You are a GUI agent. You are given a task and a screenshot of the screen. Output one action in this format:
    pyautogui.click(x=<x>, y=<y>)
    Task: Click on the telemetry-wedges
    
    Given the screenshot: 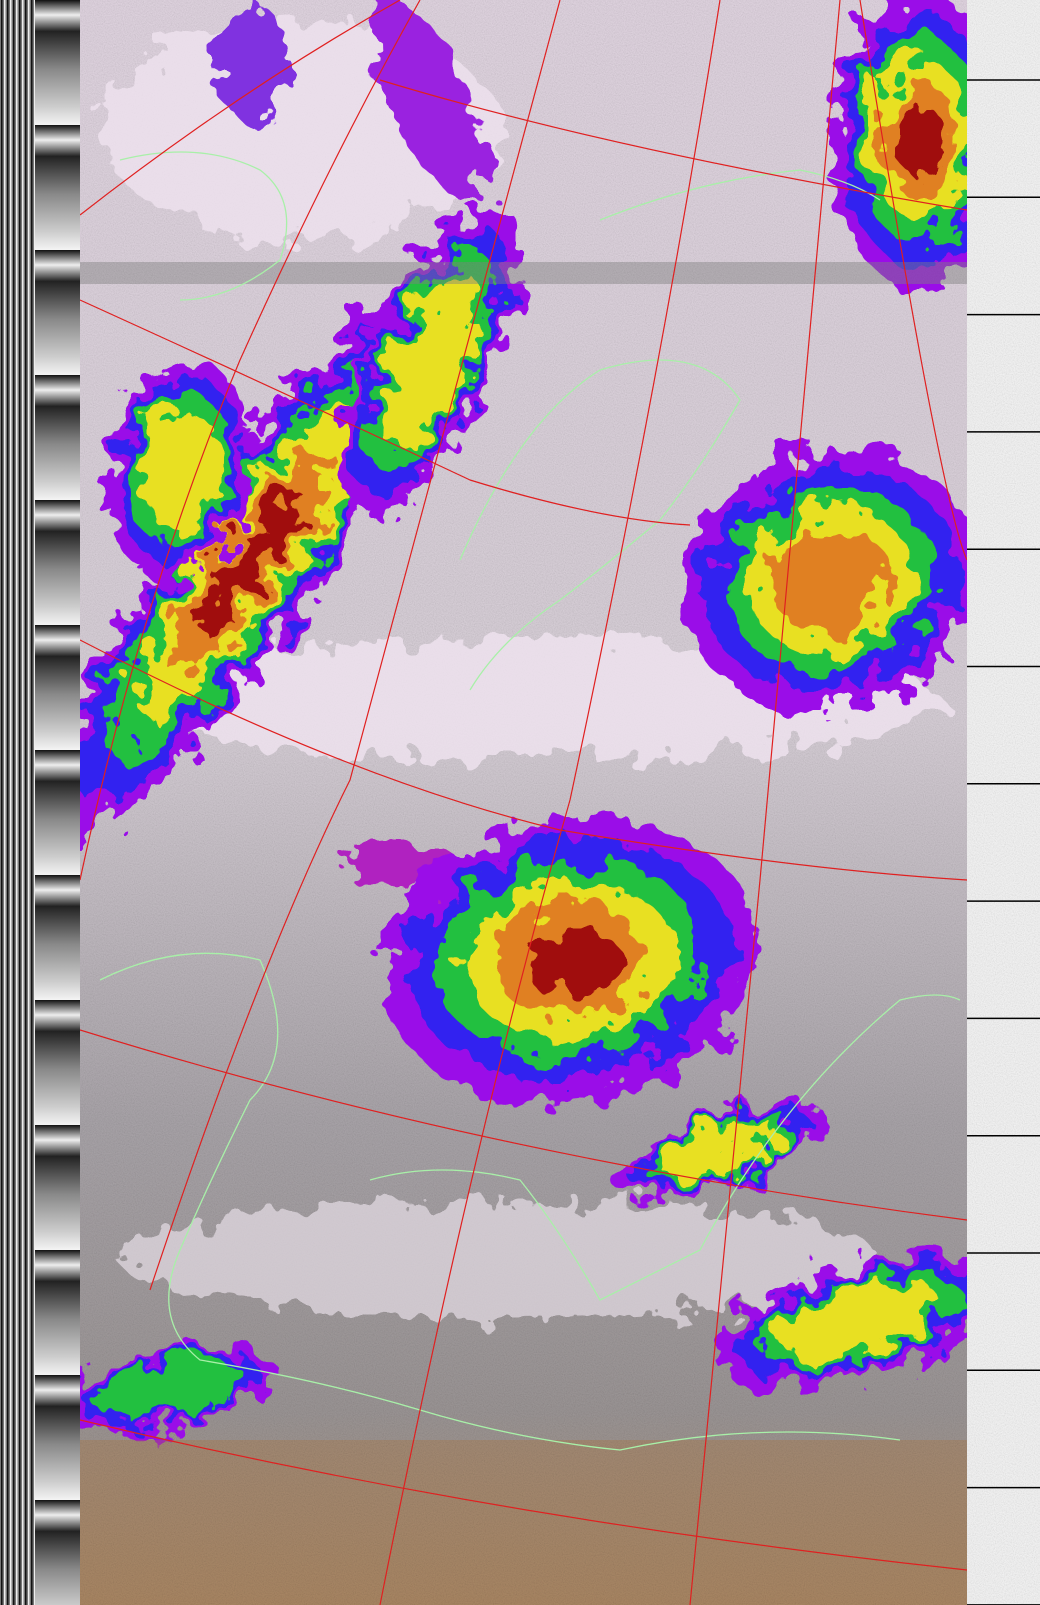 What is the action you would take?
    pyautogui.click(x=57, y=802)
    